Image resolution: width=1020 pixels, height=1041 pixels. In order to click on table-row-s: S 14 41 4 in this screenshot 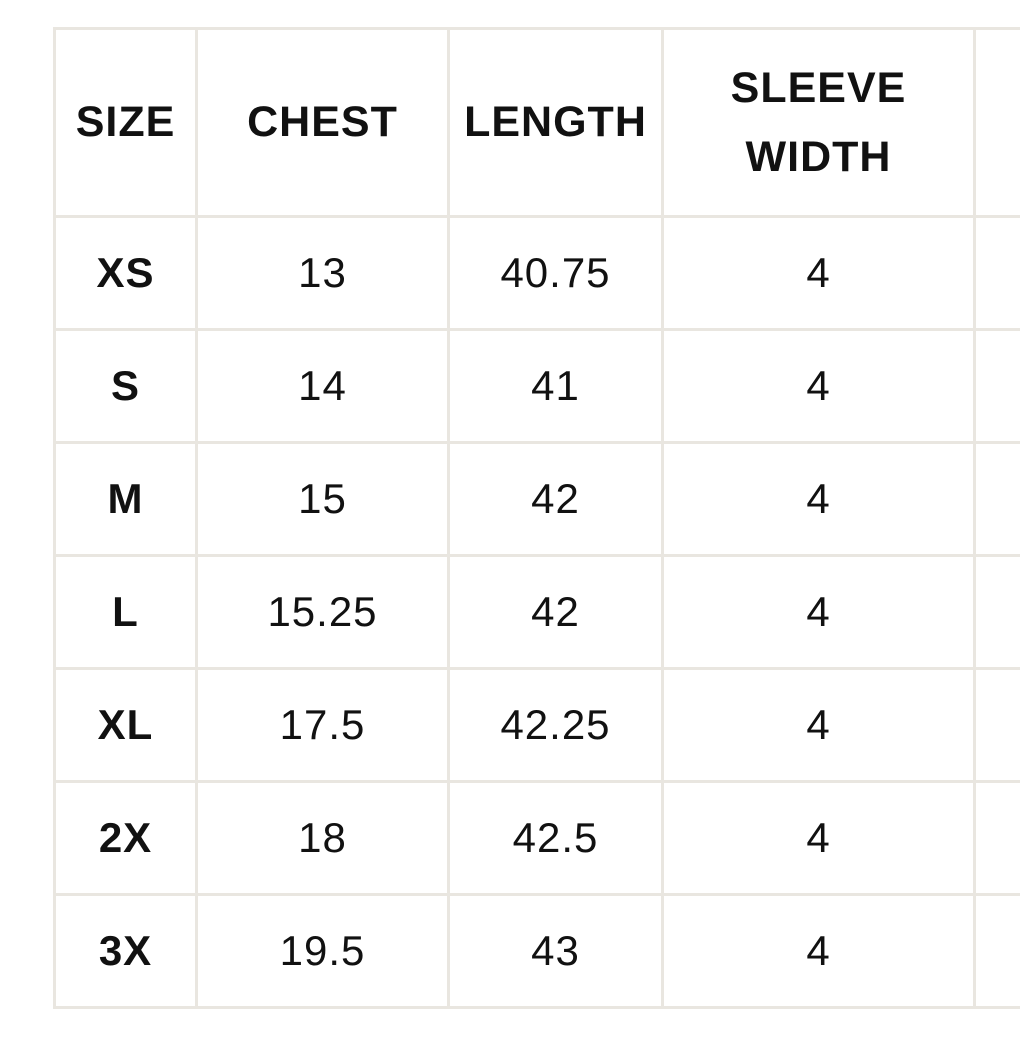, I will do `click(536, 386)`.